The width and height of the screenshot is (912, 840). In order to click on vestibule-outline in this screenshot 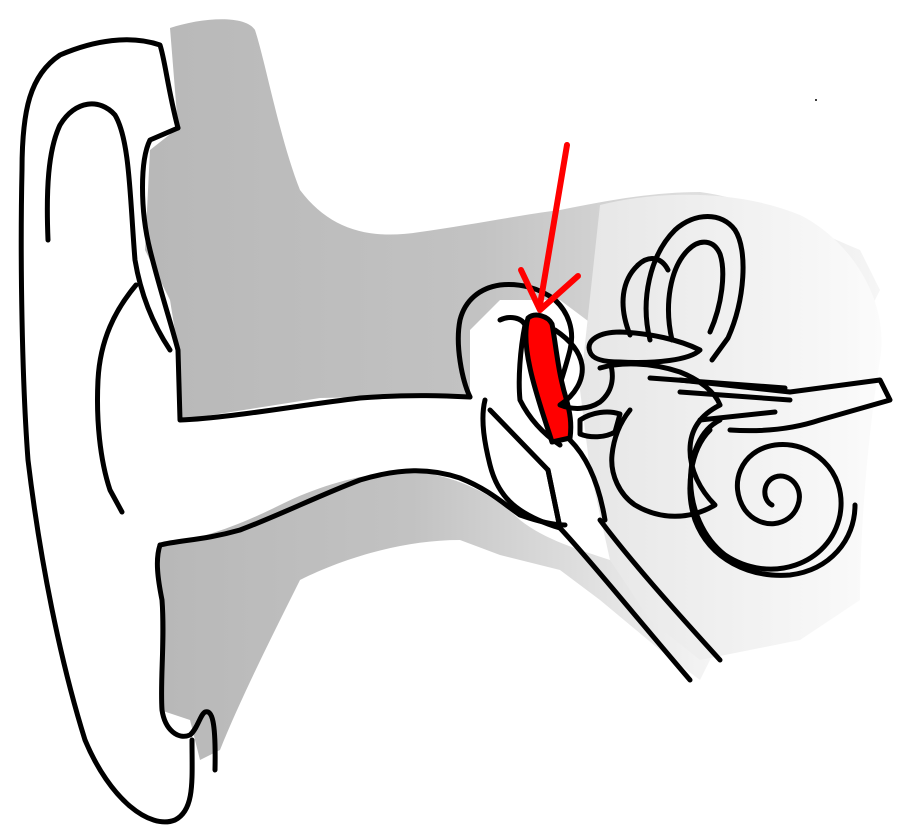, I will do `click(660, 440)`.